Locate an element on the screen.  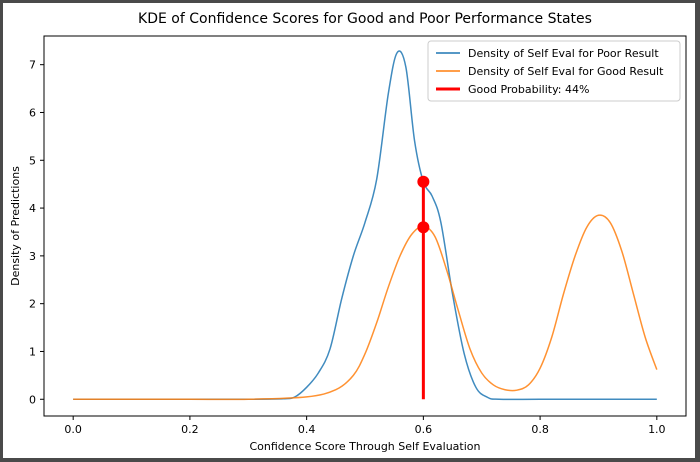
y-tick-label: 1 is located at coordinates (32, 351).